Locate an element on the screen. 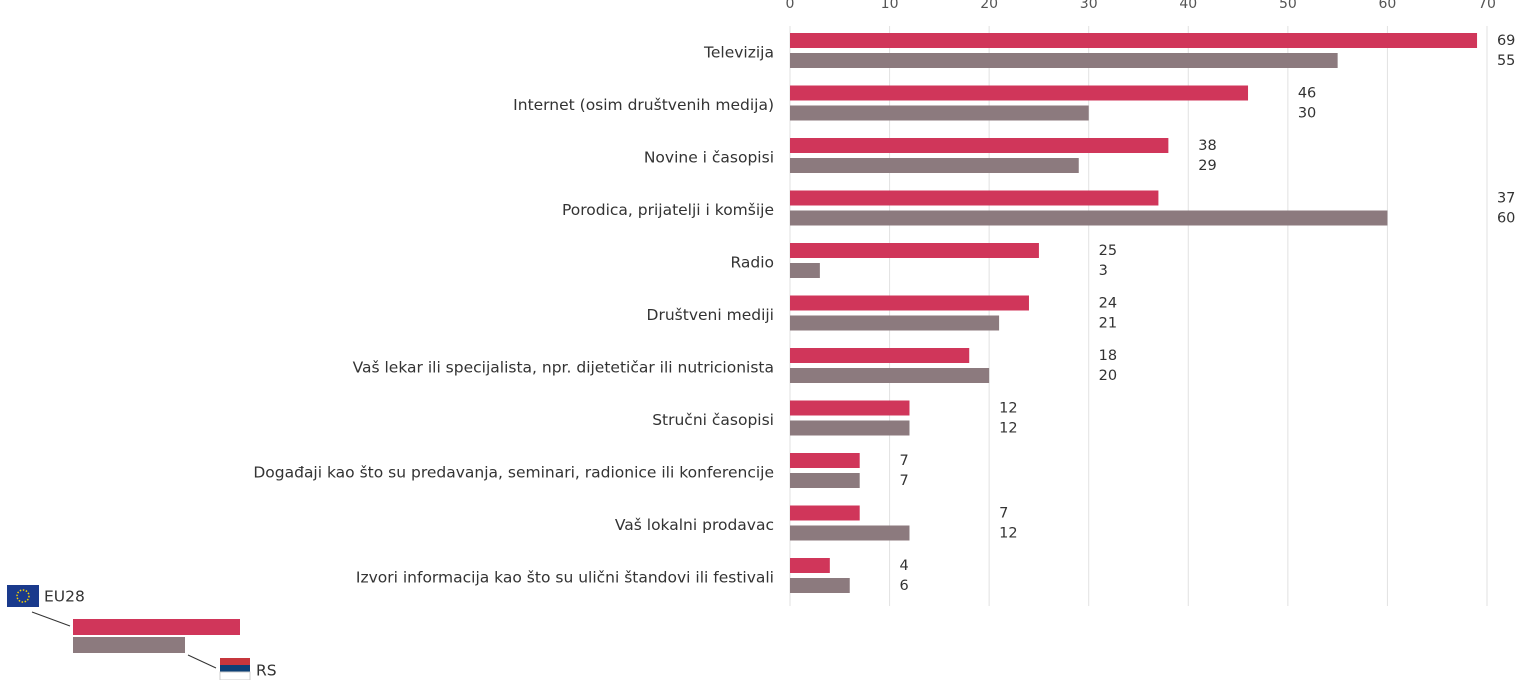  legend is located at coordinates (129, 632).